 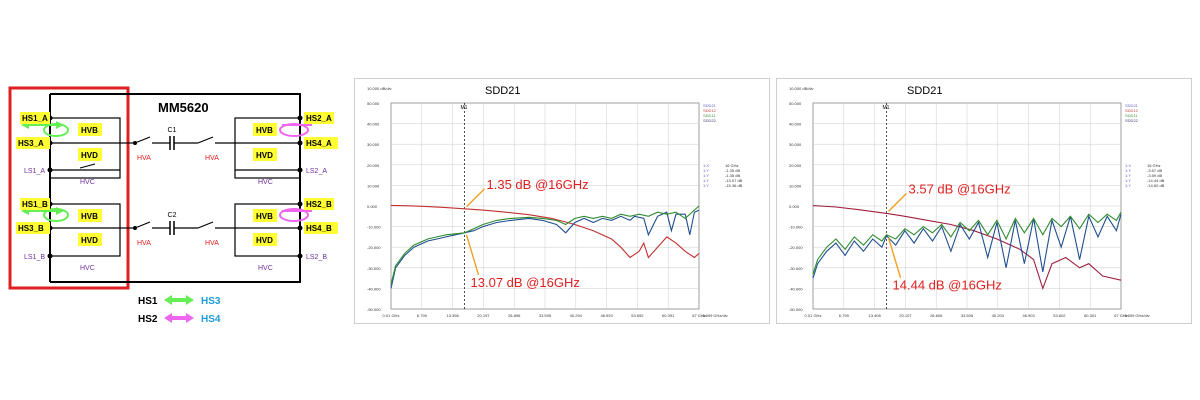 What do you see at coordinates (148, 319) in the screenshot?
I see `legend-hs2: HS2` at bounding box center [148, 319].